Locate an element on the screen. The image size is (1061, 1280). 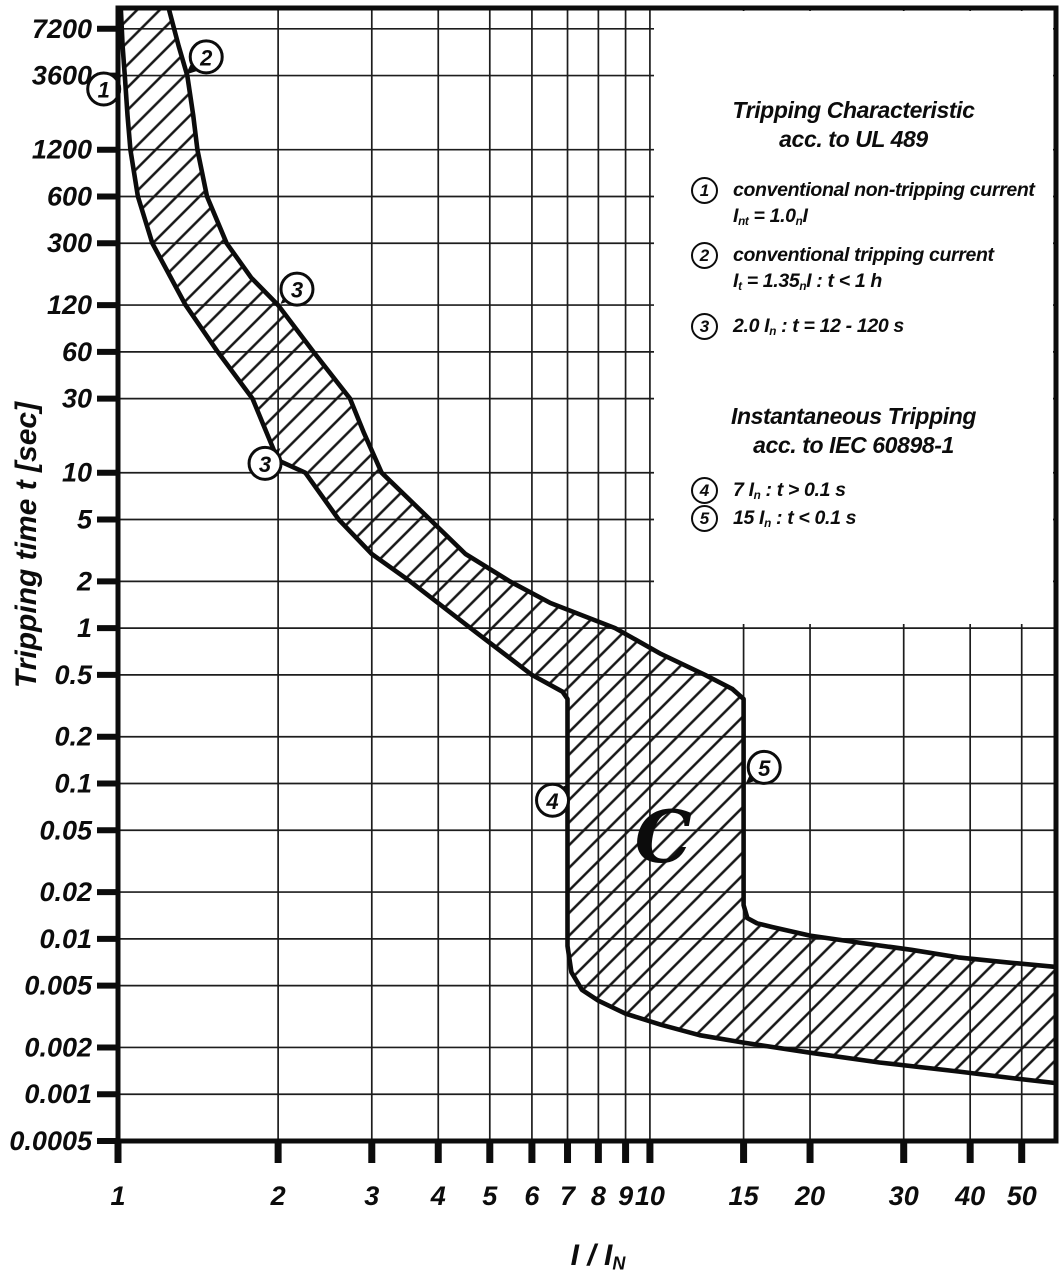
svg-text: 0.005 is located at coordinates (58, 986).